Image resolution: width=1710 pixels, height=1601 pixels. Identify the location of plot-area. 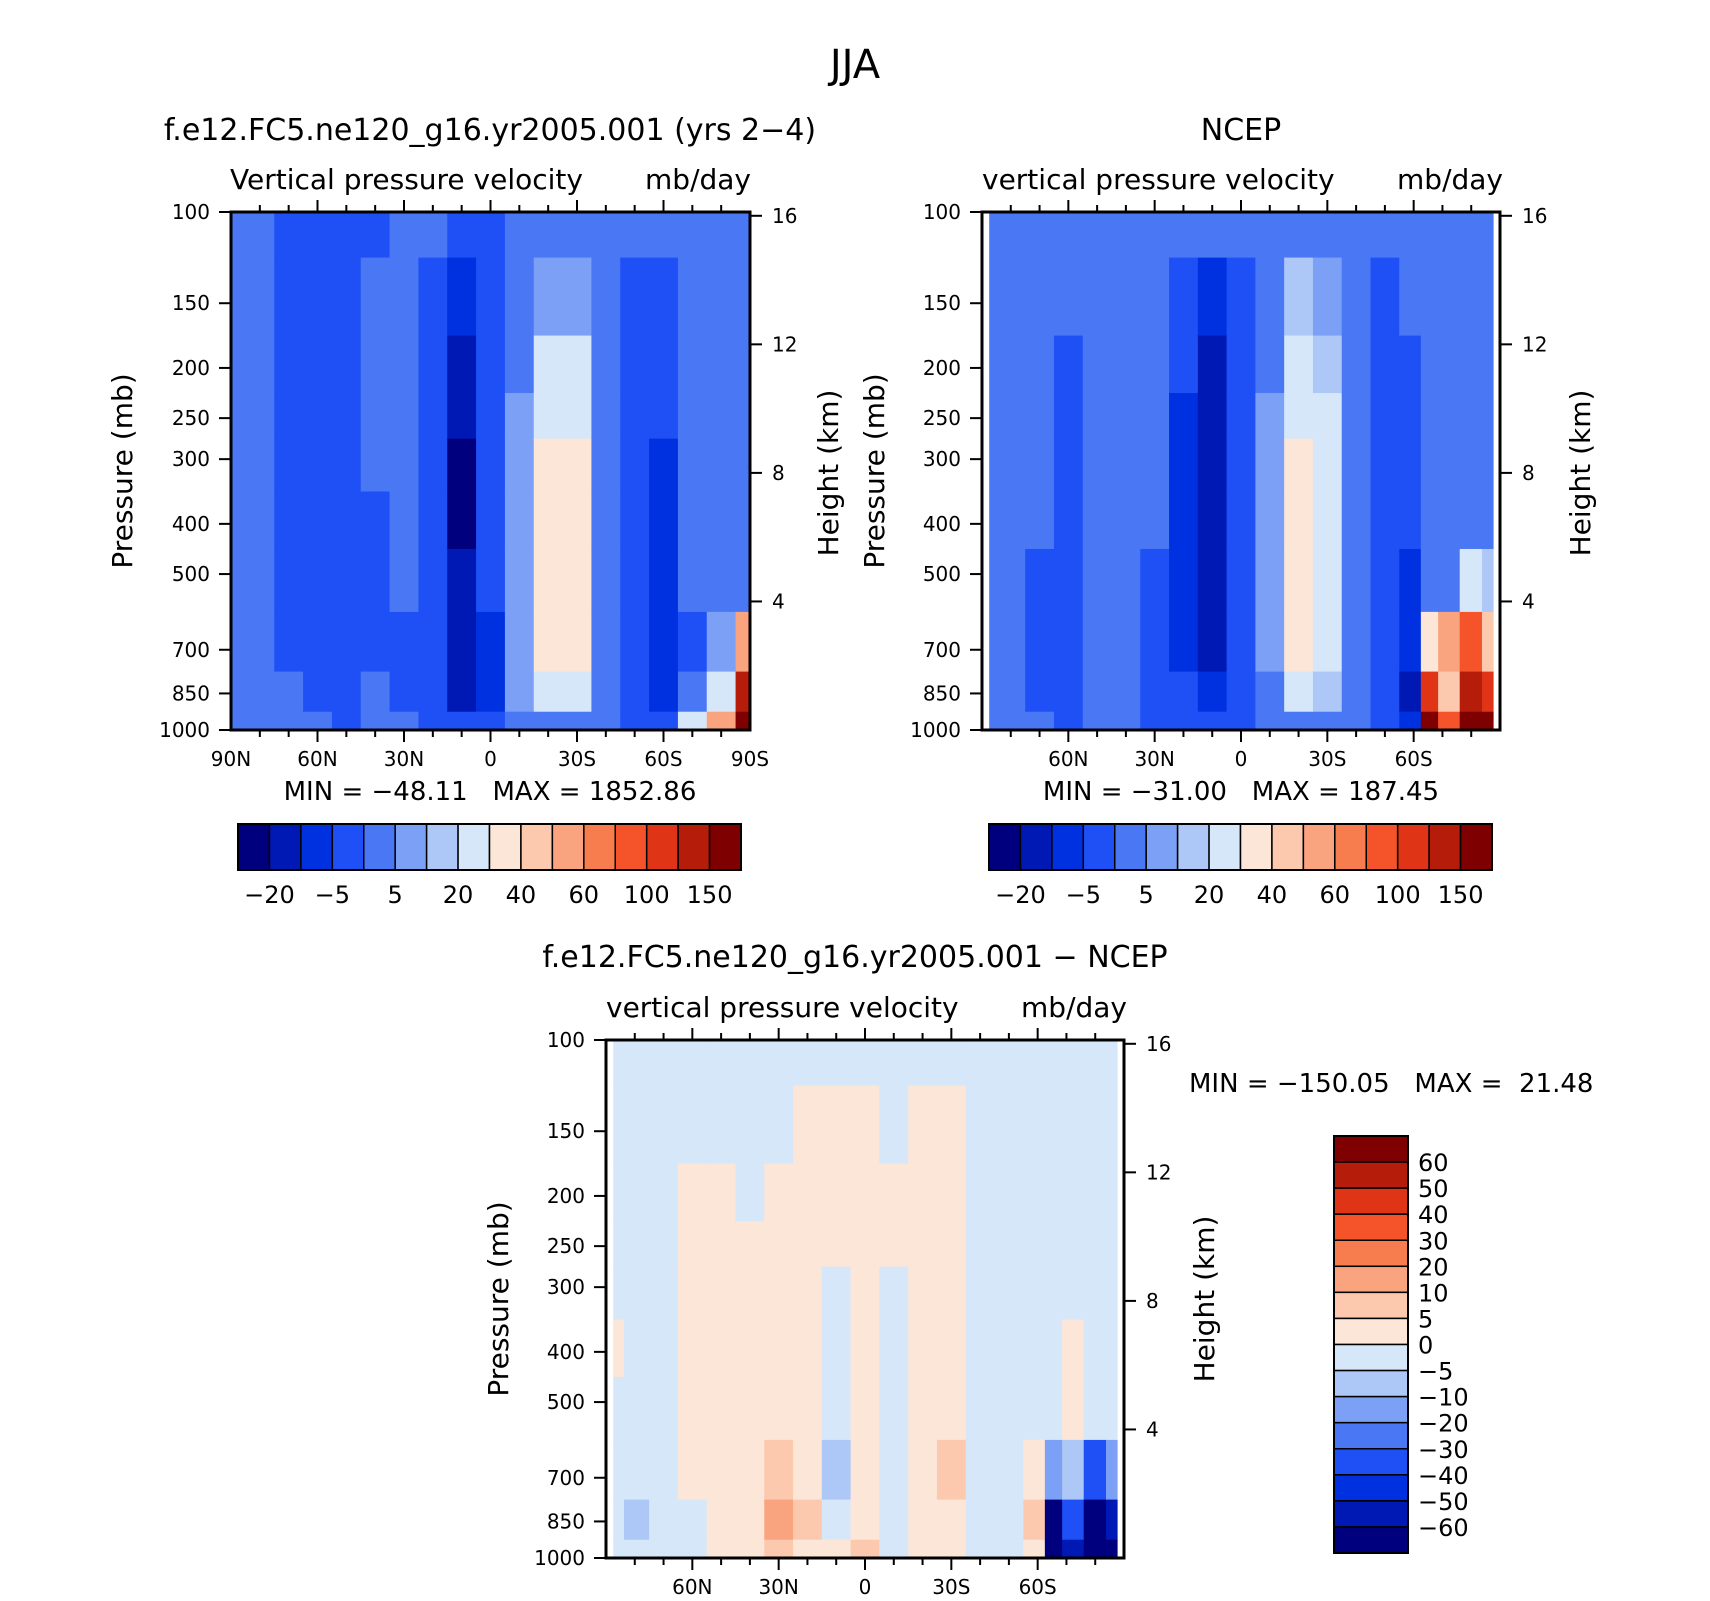
(490, 471).